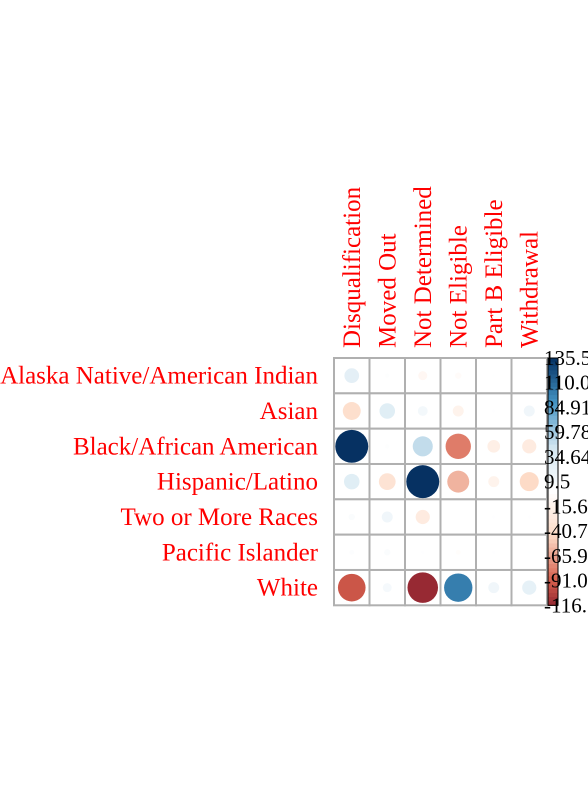 Image resolution: width=588 pixels, height=804 pixels. What do you see at coordinates (159, 376) in the screenshot?
I see `row-label: Alaska Native/American Indian` at bounding box center [159, 376].